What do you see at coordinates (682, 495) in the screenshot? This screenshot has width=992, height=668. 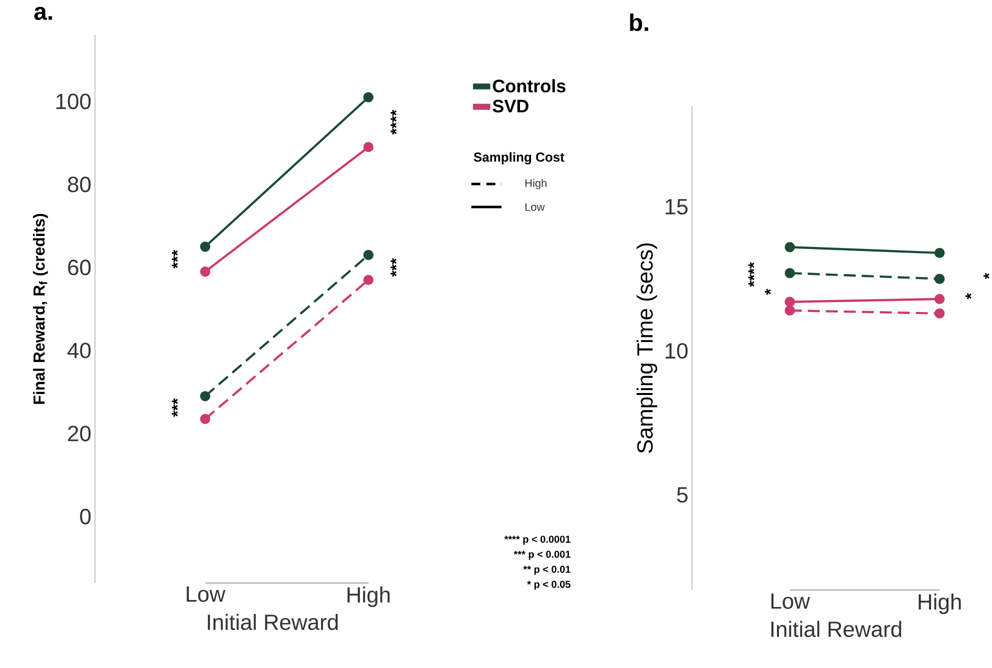 I see `y-tick-label: 5` at bounding box center [682, 495].